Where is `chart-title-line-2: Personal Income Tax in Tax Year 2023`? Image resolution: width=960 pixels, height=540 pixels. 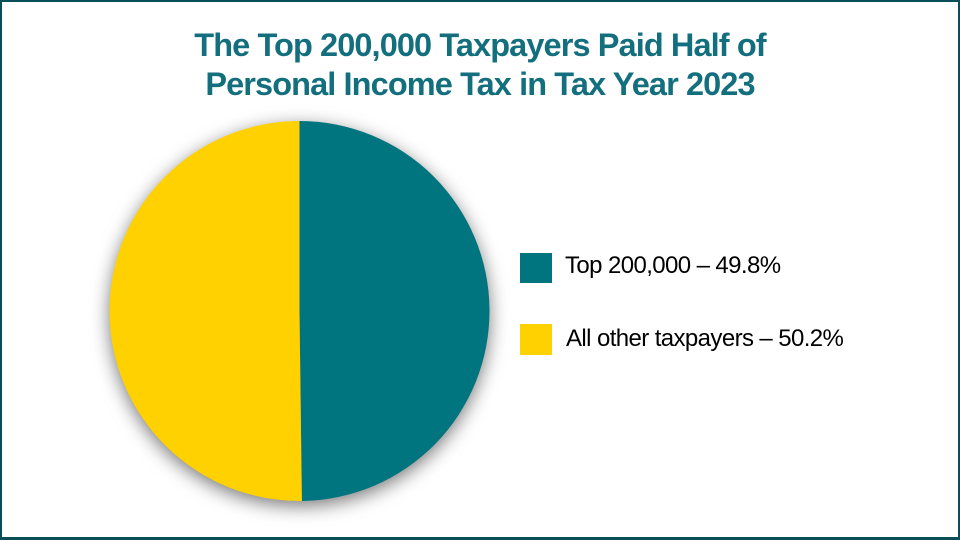
chart-title-line-2: Personal Income Tax in Tax Year 2023 is located at coordinates (480, 83).